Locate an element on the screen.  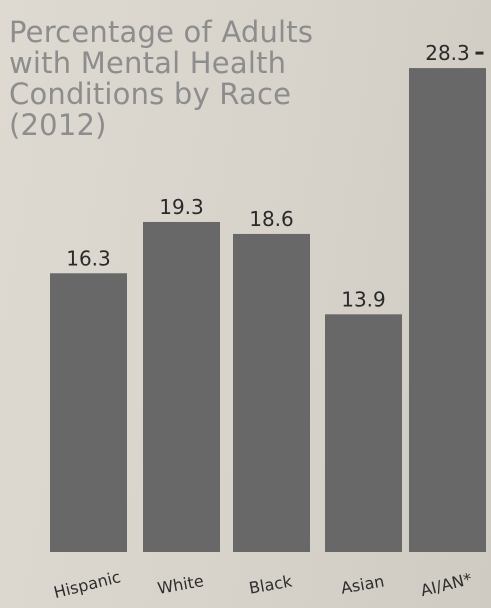
value-label-white: 19.3 is located at coordinates (181, 207).